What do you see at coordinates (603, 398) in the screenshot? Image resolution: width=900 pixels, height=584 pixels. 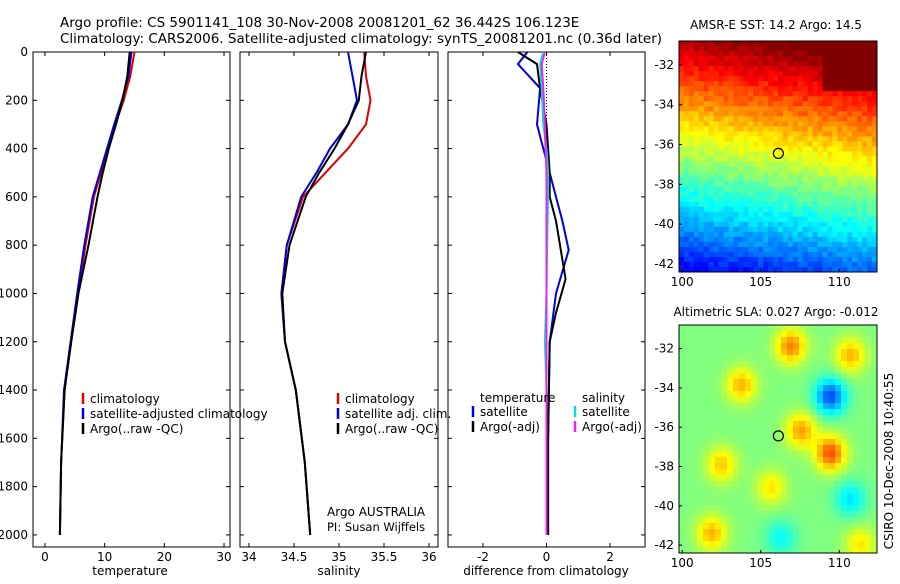 I see `legend-title-salinity: salinity` at bounding box center [603, 398].